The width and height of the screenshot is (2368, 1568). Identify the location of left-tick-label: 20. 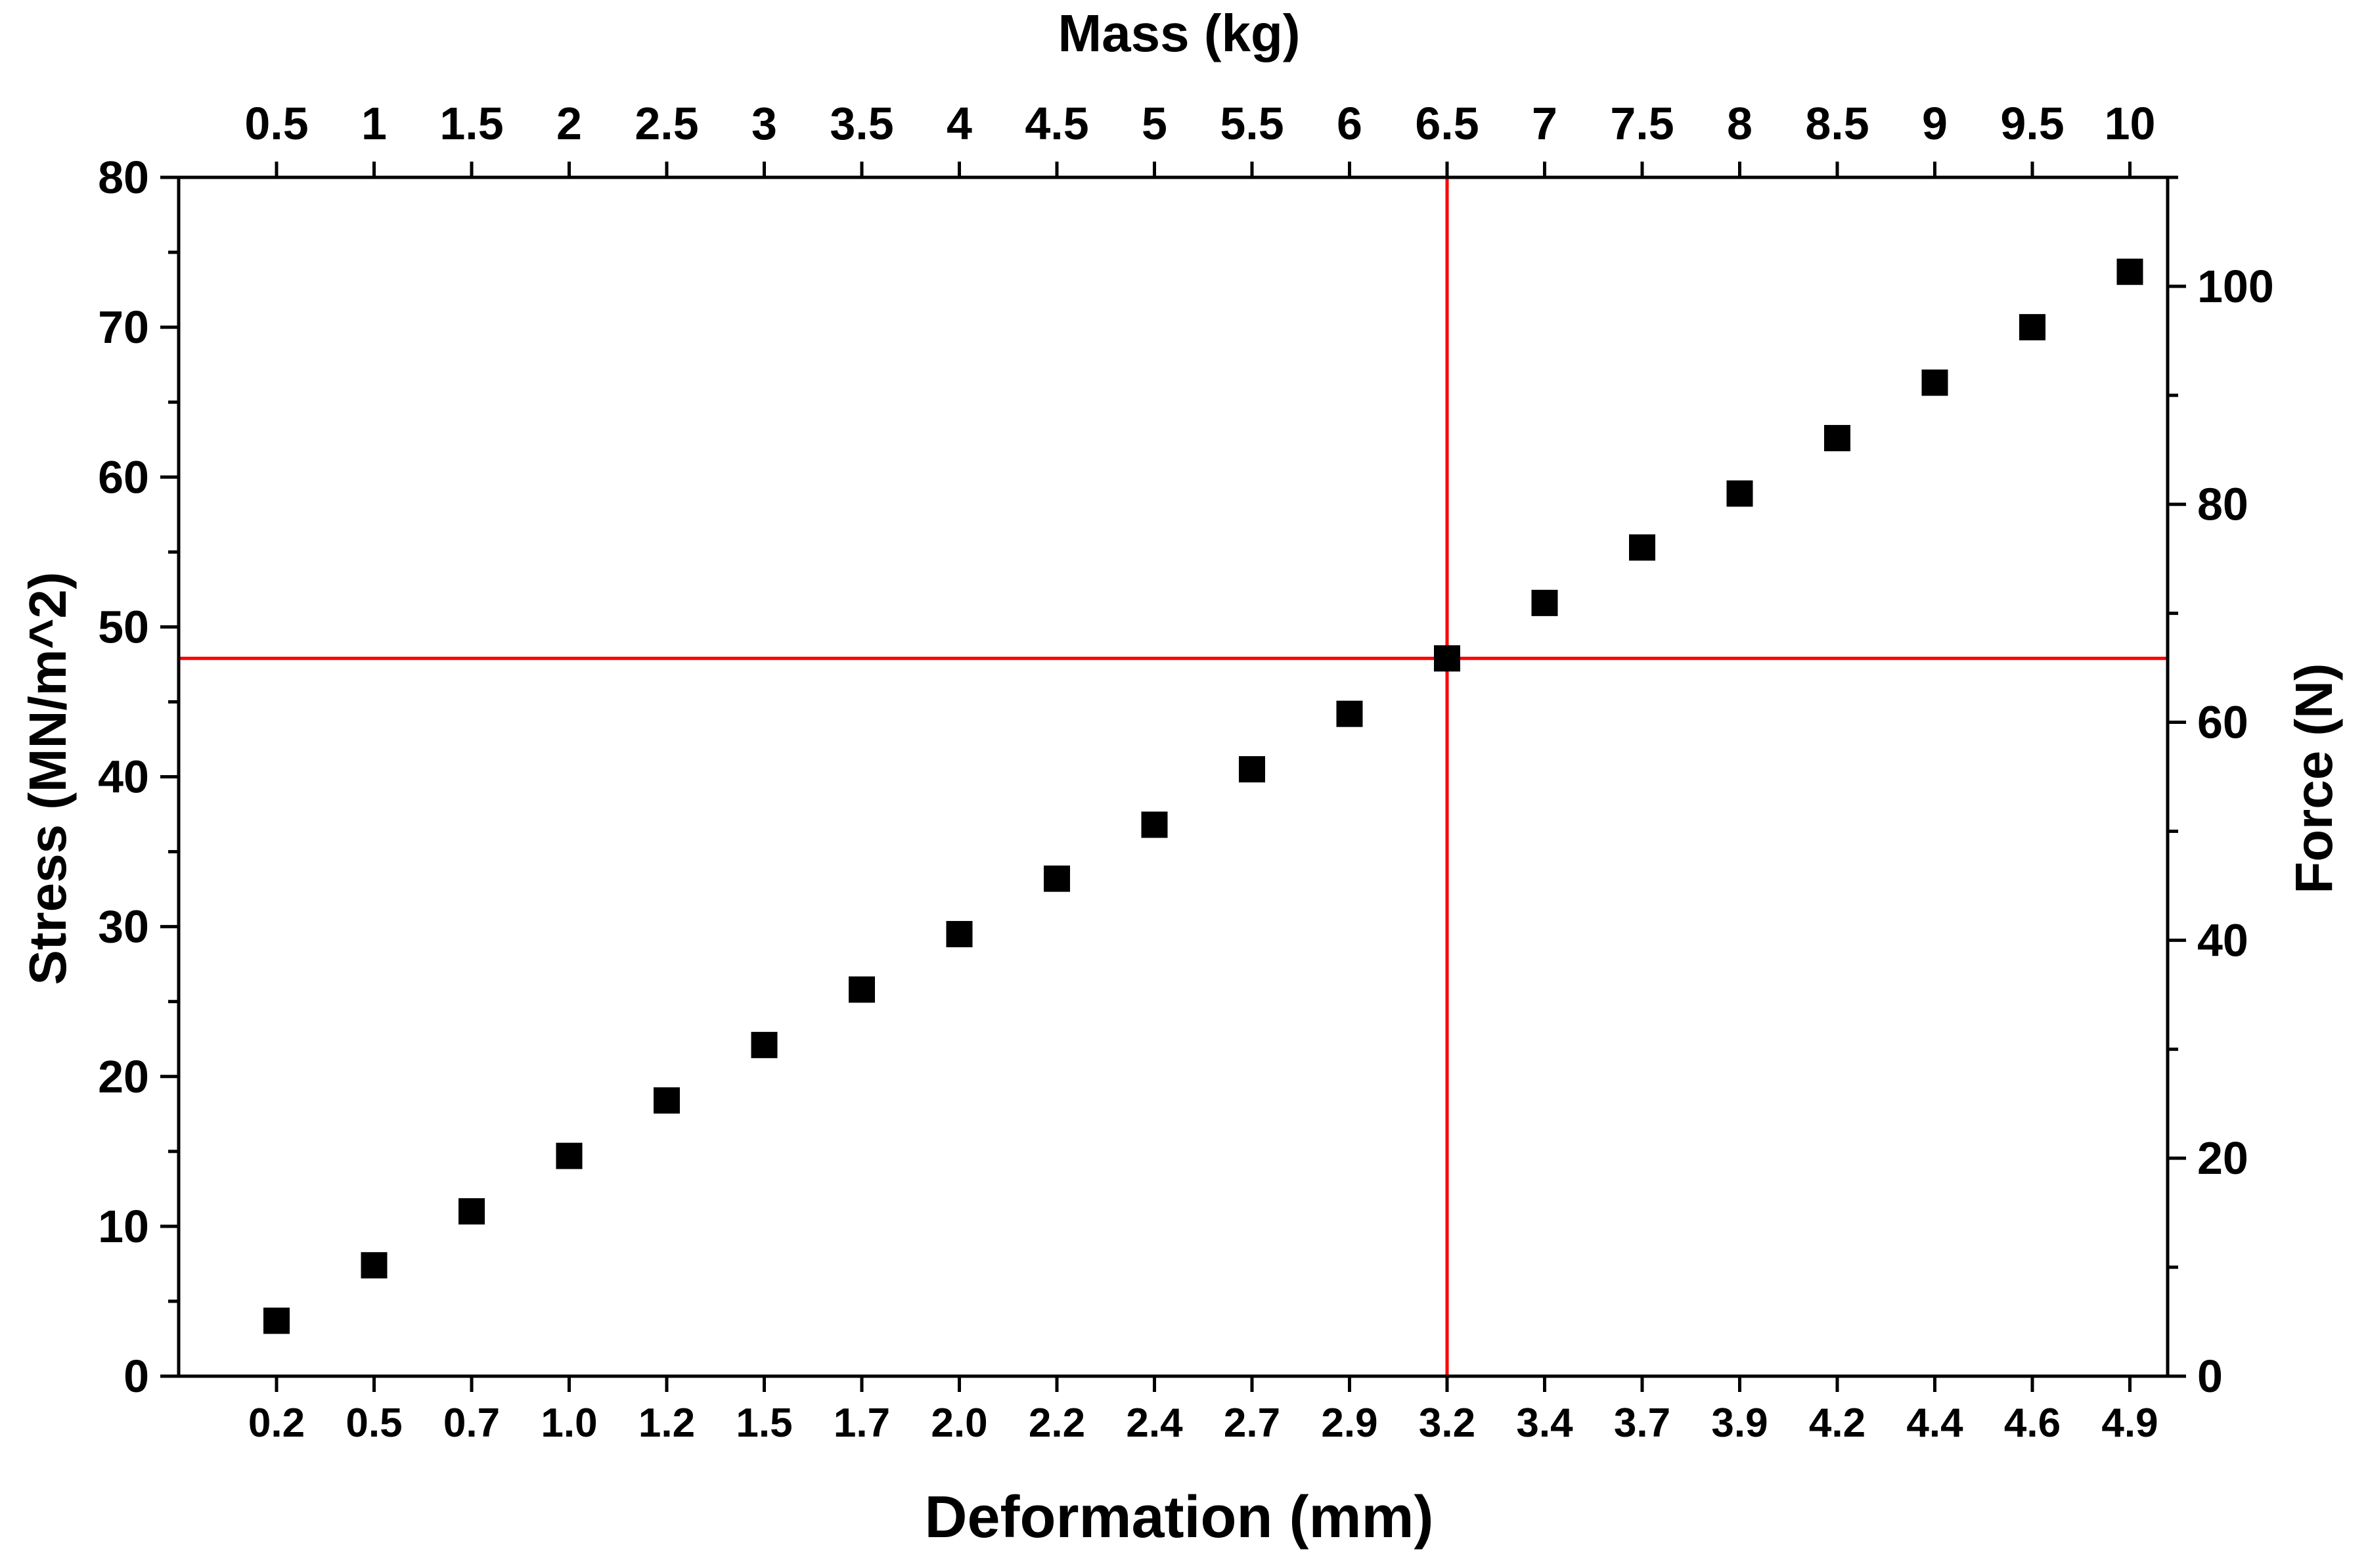
(123, 1076).